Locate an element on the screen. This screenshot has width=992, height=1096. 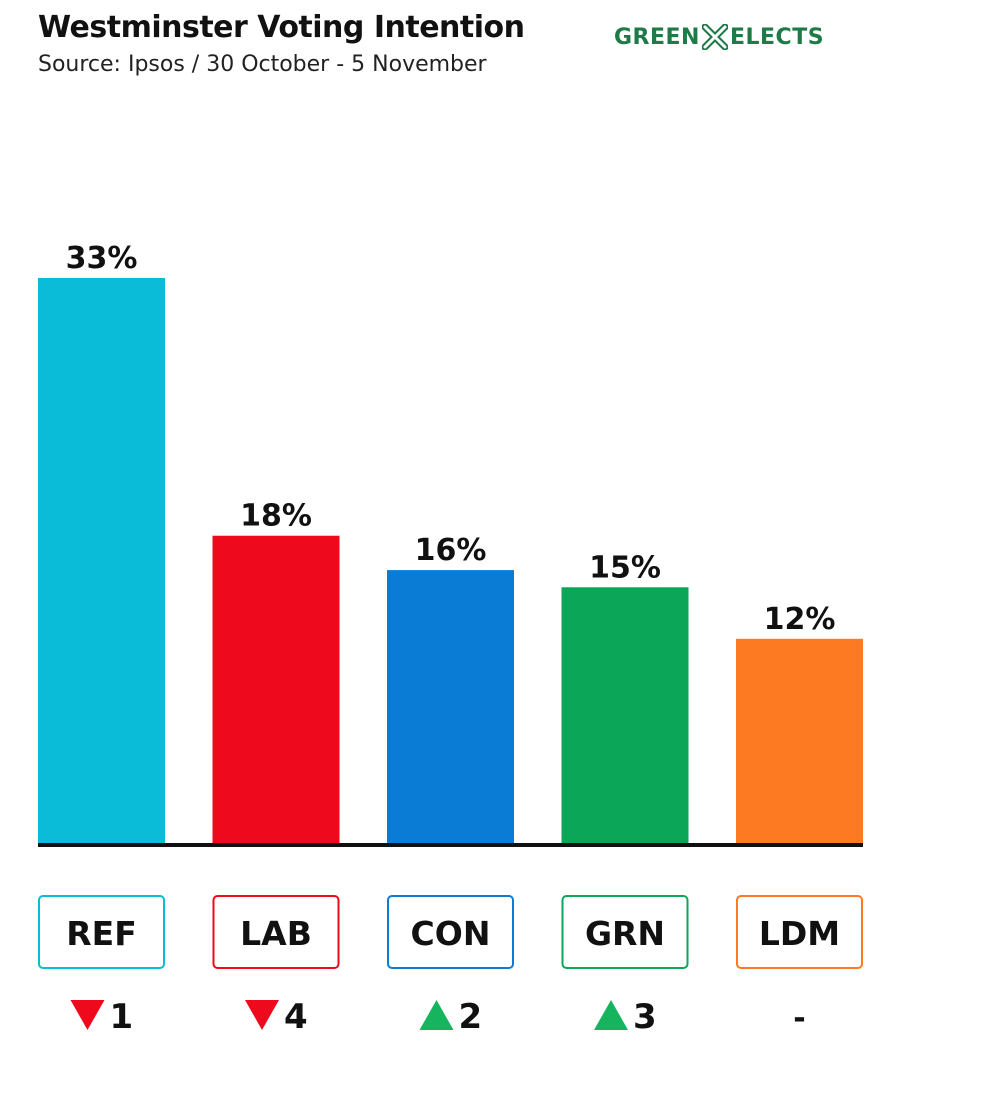
logo-text-right: ELECTS is located at coordinates (777, 37).